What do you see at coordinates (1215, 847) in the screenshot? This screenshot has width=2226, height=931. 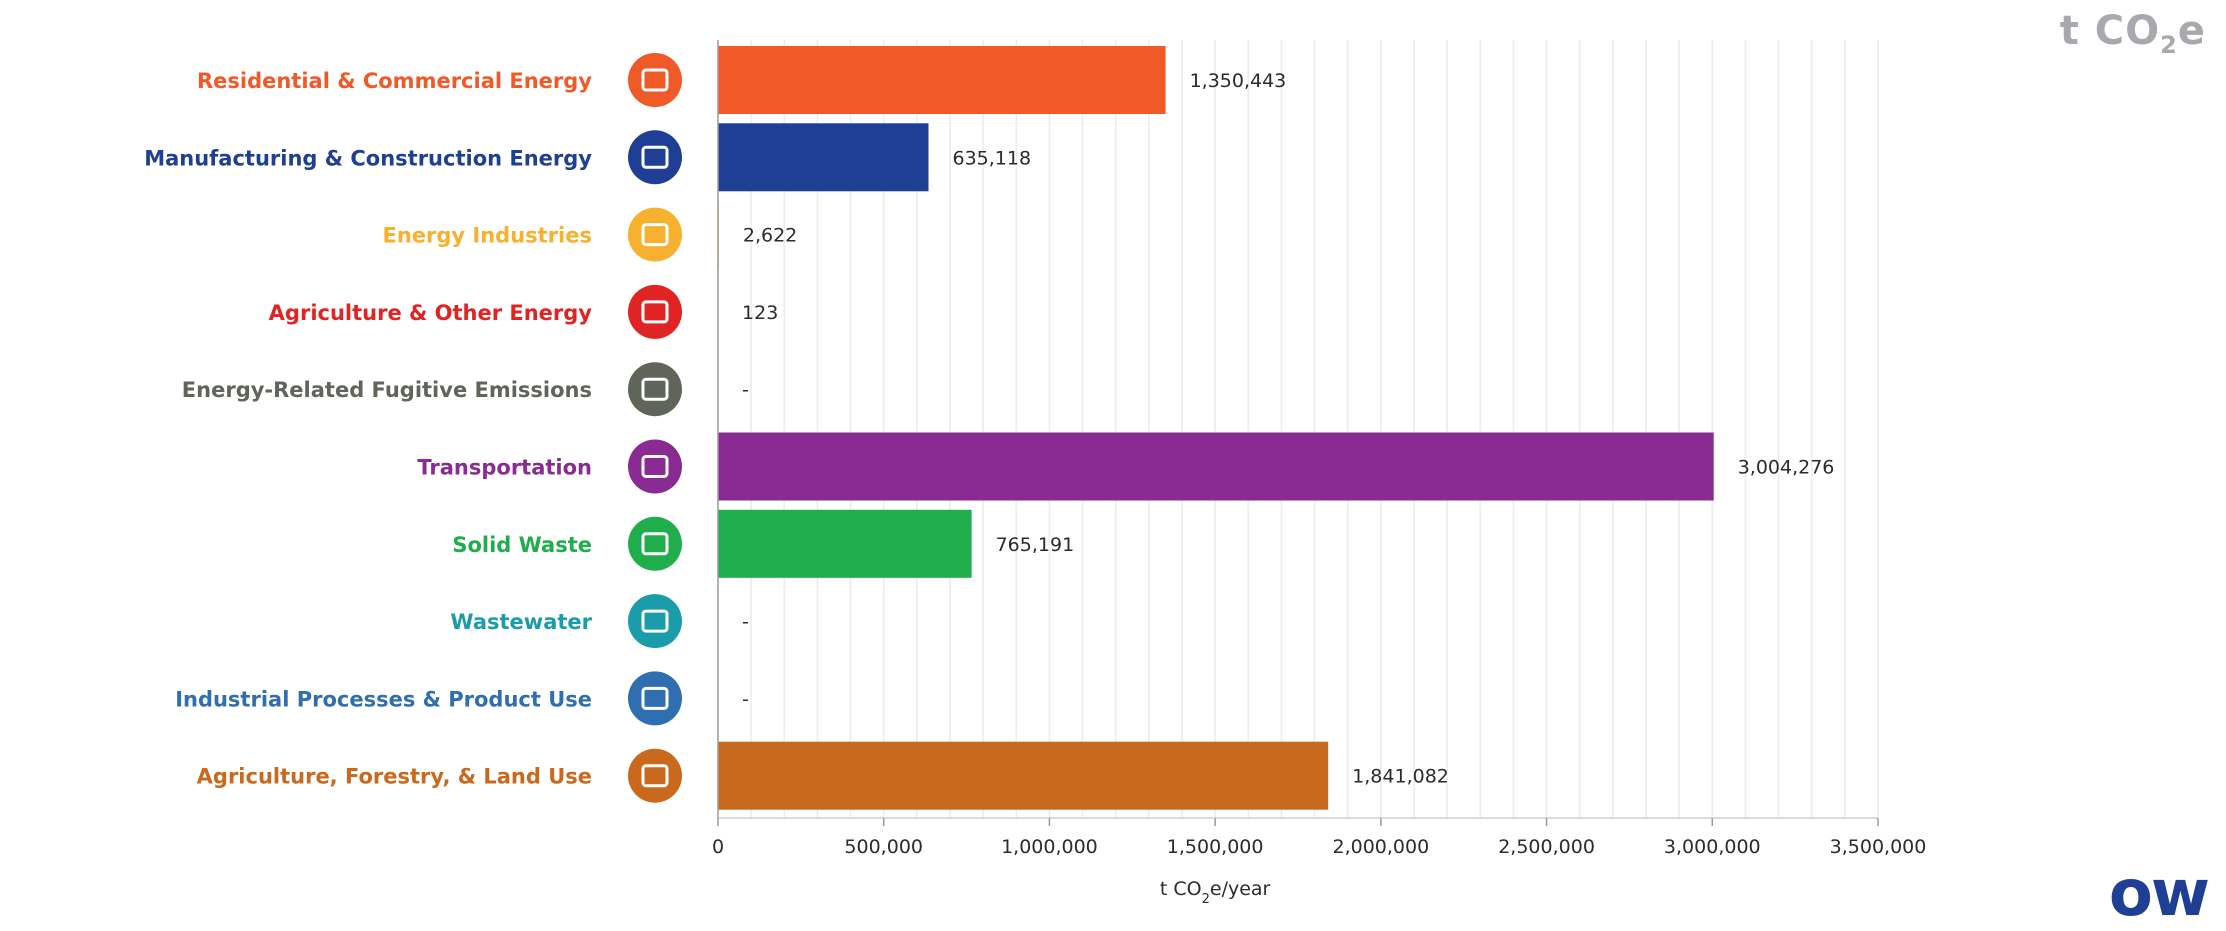 I see `x-tick-label: 1,500,000` at bounding box center [1215, 847].